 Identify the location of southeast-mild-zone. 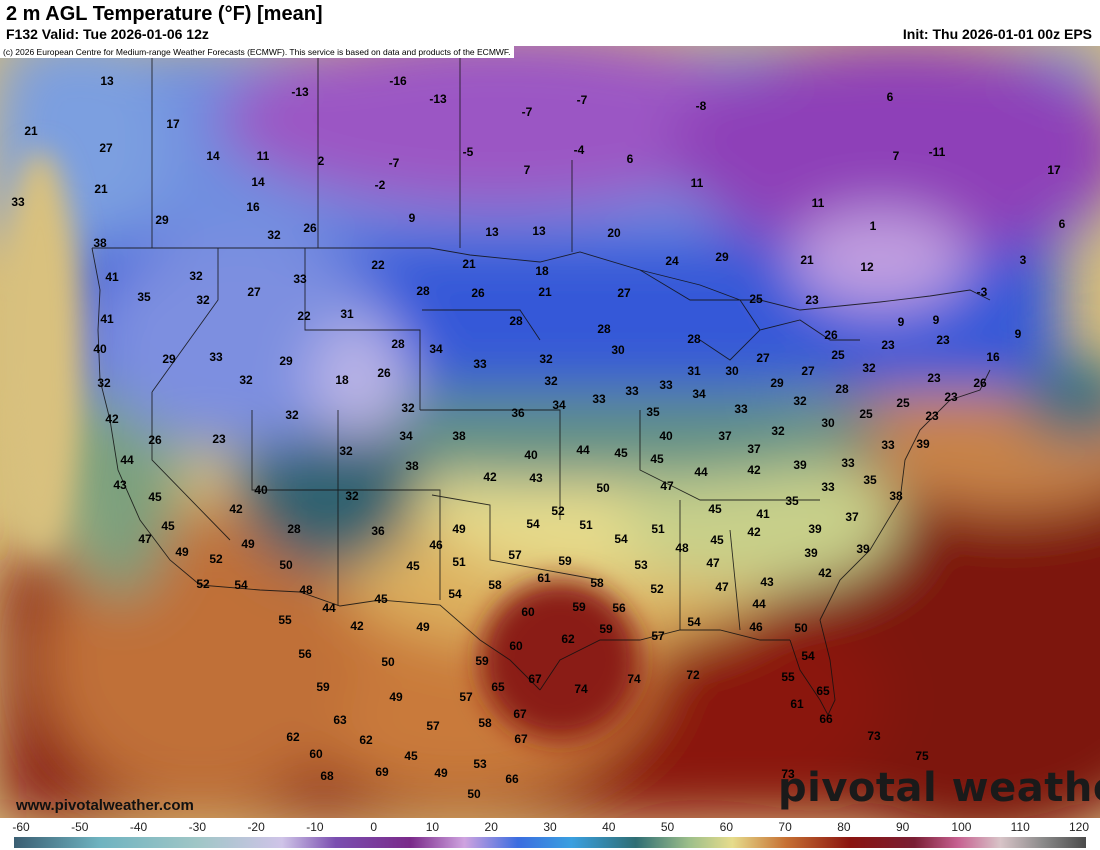
(760, 520).